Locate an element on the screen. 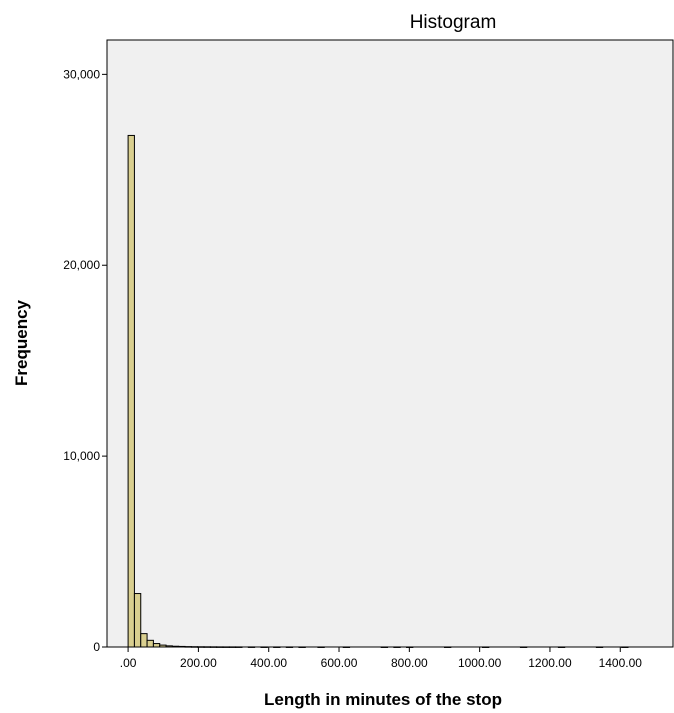 This screenshot has height=713, width=674. y-tick-label: 10,000 is located at coordinates (81, 456).